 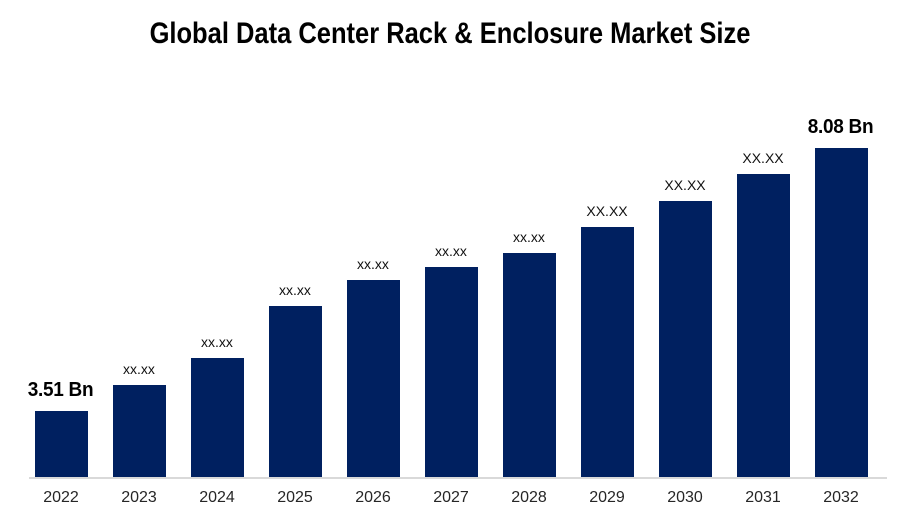 I want to click on bar-column-2030: XX.XX, so click(x=685, y=238).